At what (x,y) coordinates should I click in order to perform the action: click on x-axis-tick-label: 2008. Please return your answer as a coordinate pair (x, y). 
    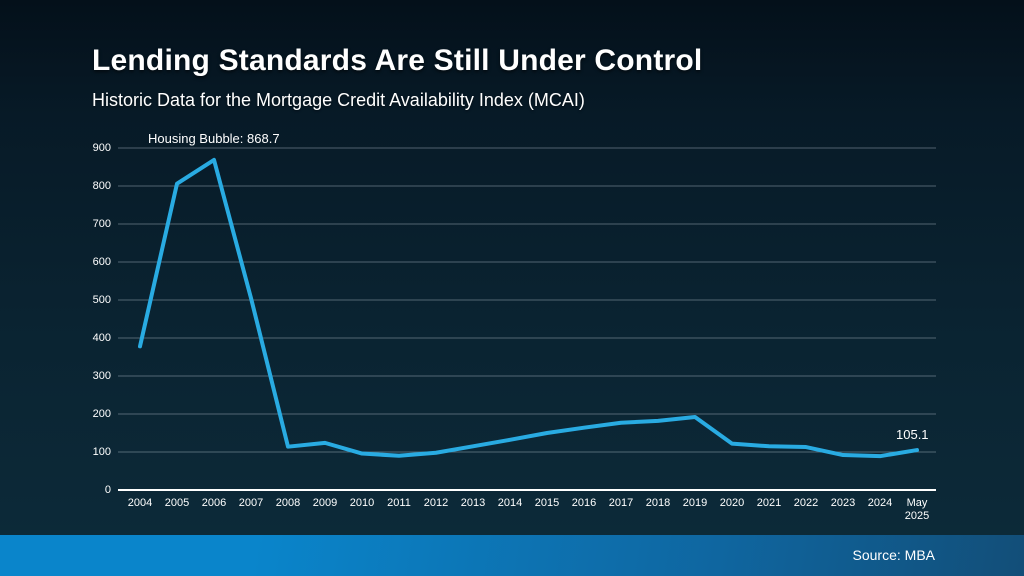
    Looking at the image, I should click on (288, 503).